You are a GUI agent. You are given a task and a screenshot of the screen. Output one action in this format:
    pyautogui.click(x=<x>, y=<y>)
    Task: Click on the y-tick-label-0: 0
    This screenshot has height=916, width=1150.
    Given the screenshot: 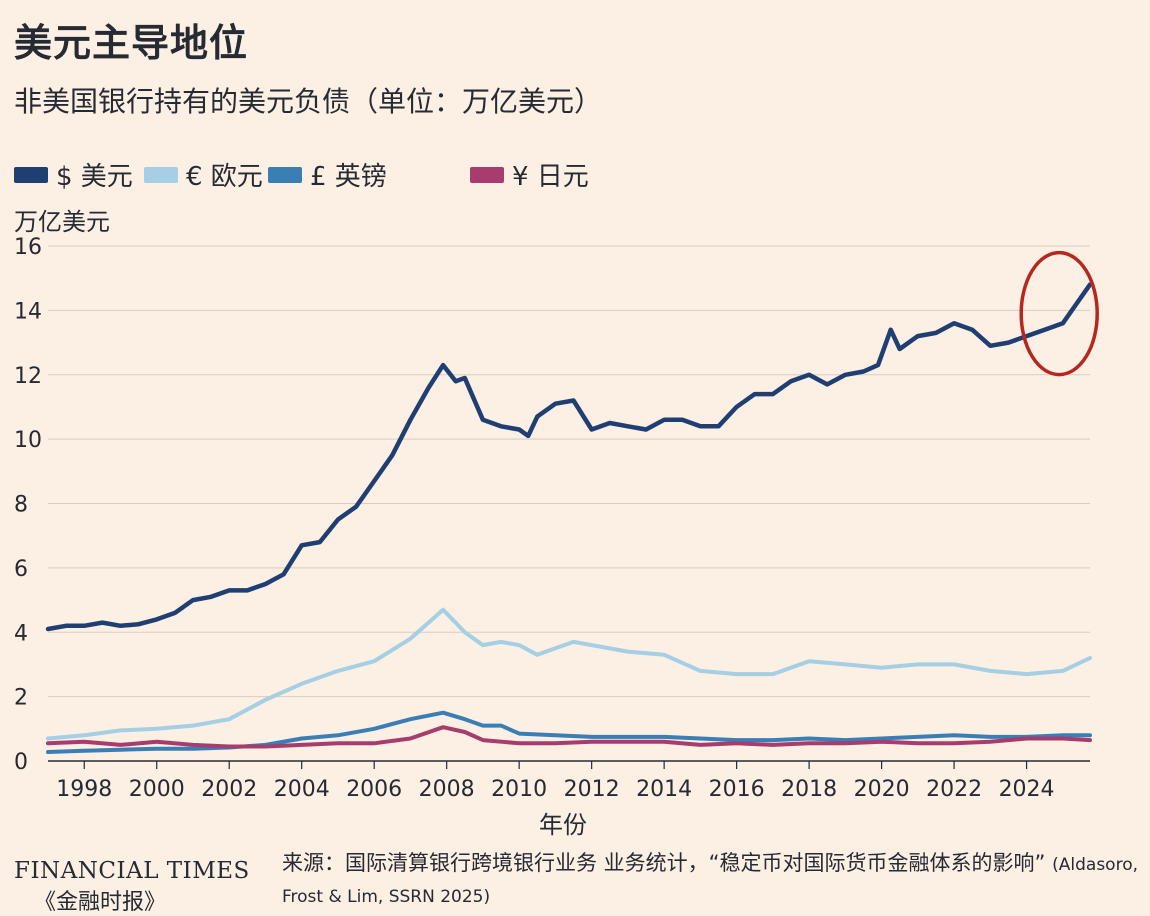 What is the action you would take?
    pyautogui.click(x=21, y=762)
    